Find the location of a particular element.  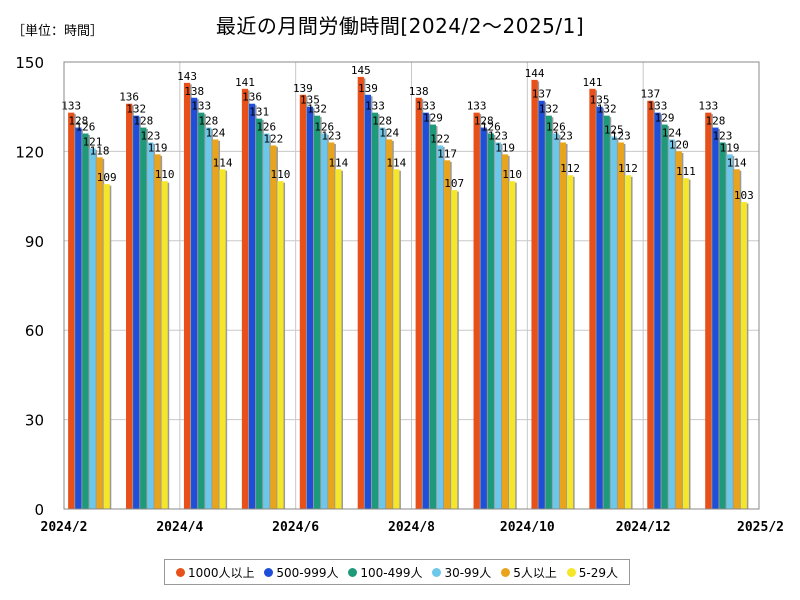

x-tick-label: 2024/10 is located at coordinates (527, 527).